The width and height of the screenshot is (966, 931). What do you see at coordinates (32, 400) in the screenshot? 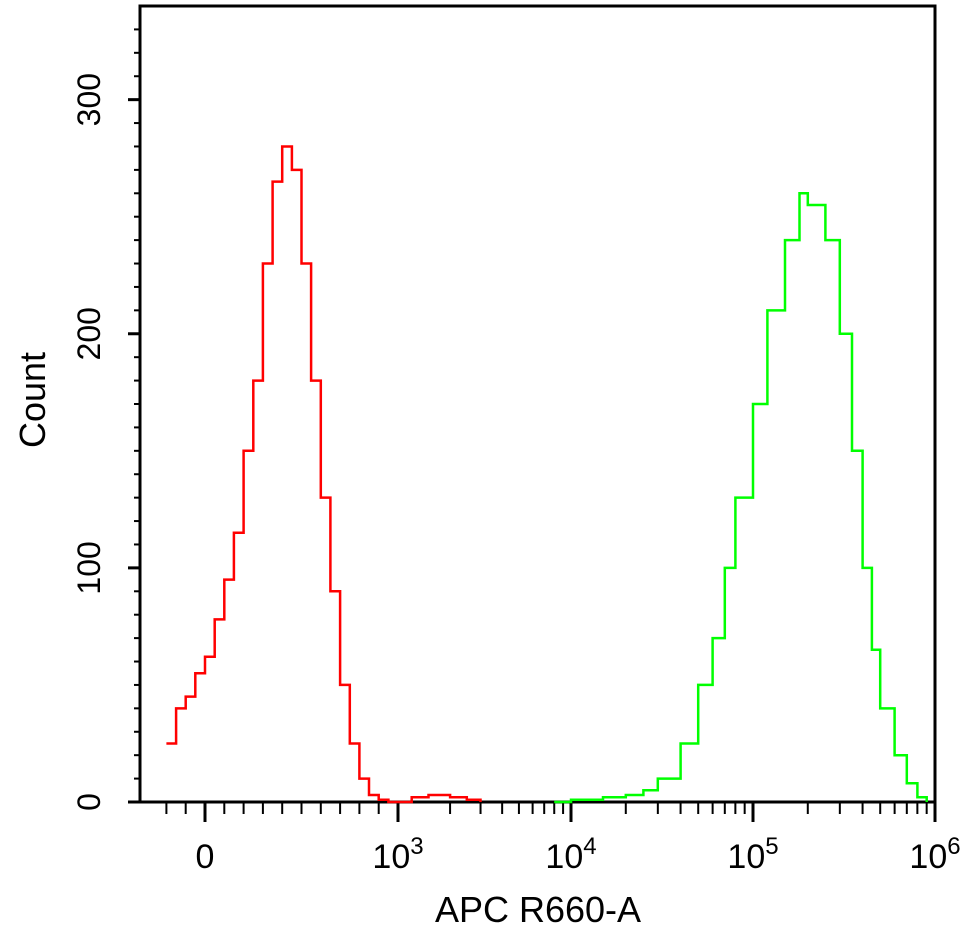
I see `y-axis-label: Count` at bounding box center [32, 400].